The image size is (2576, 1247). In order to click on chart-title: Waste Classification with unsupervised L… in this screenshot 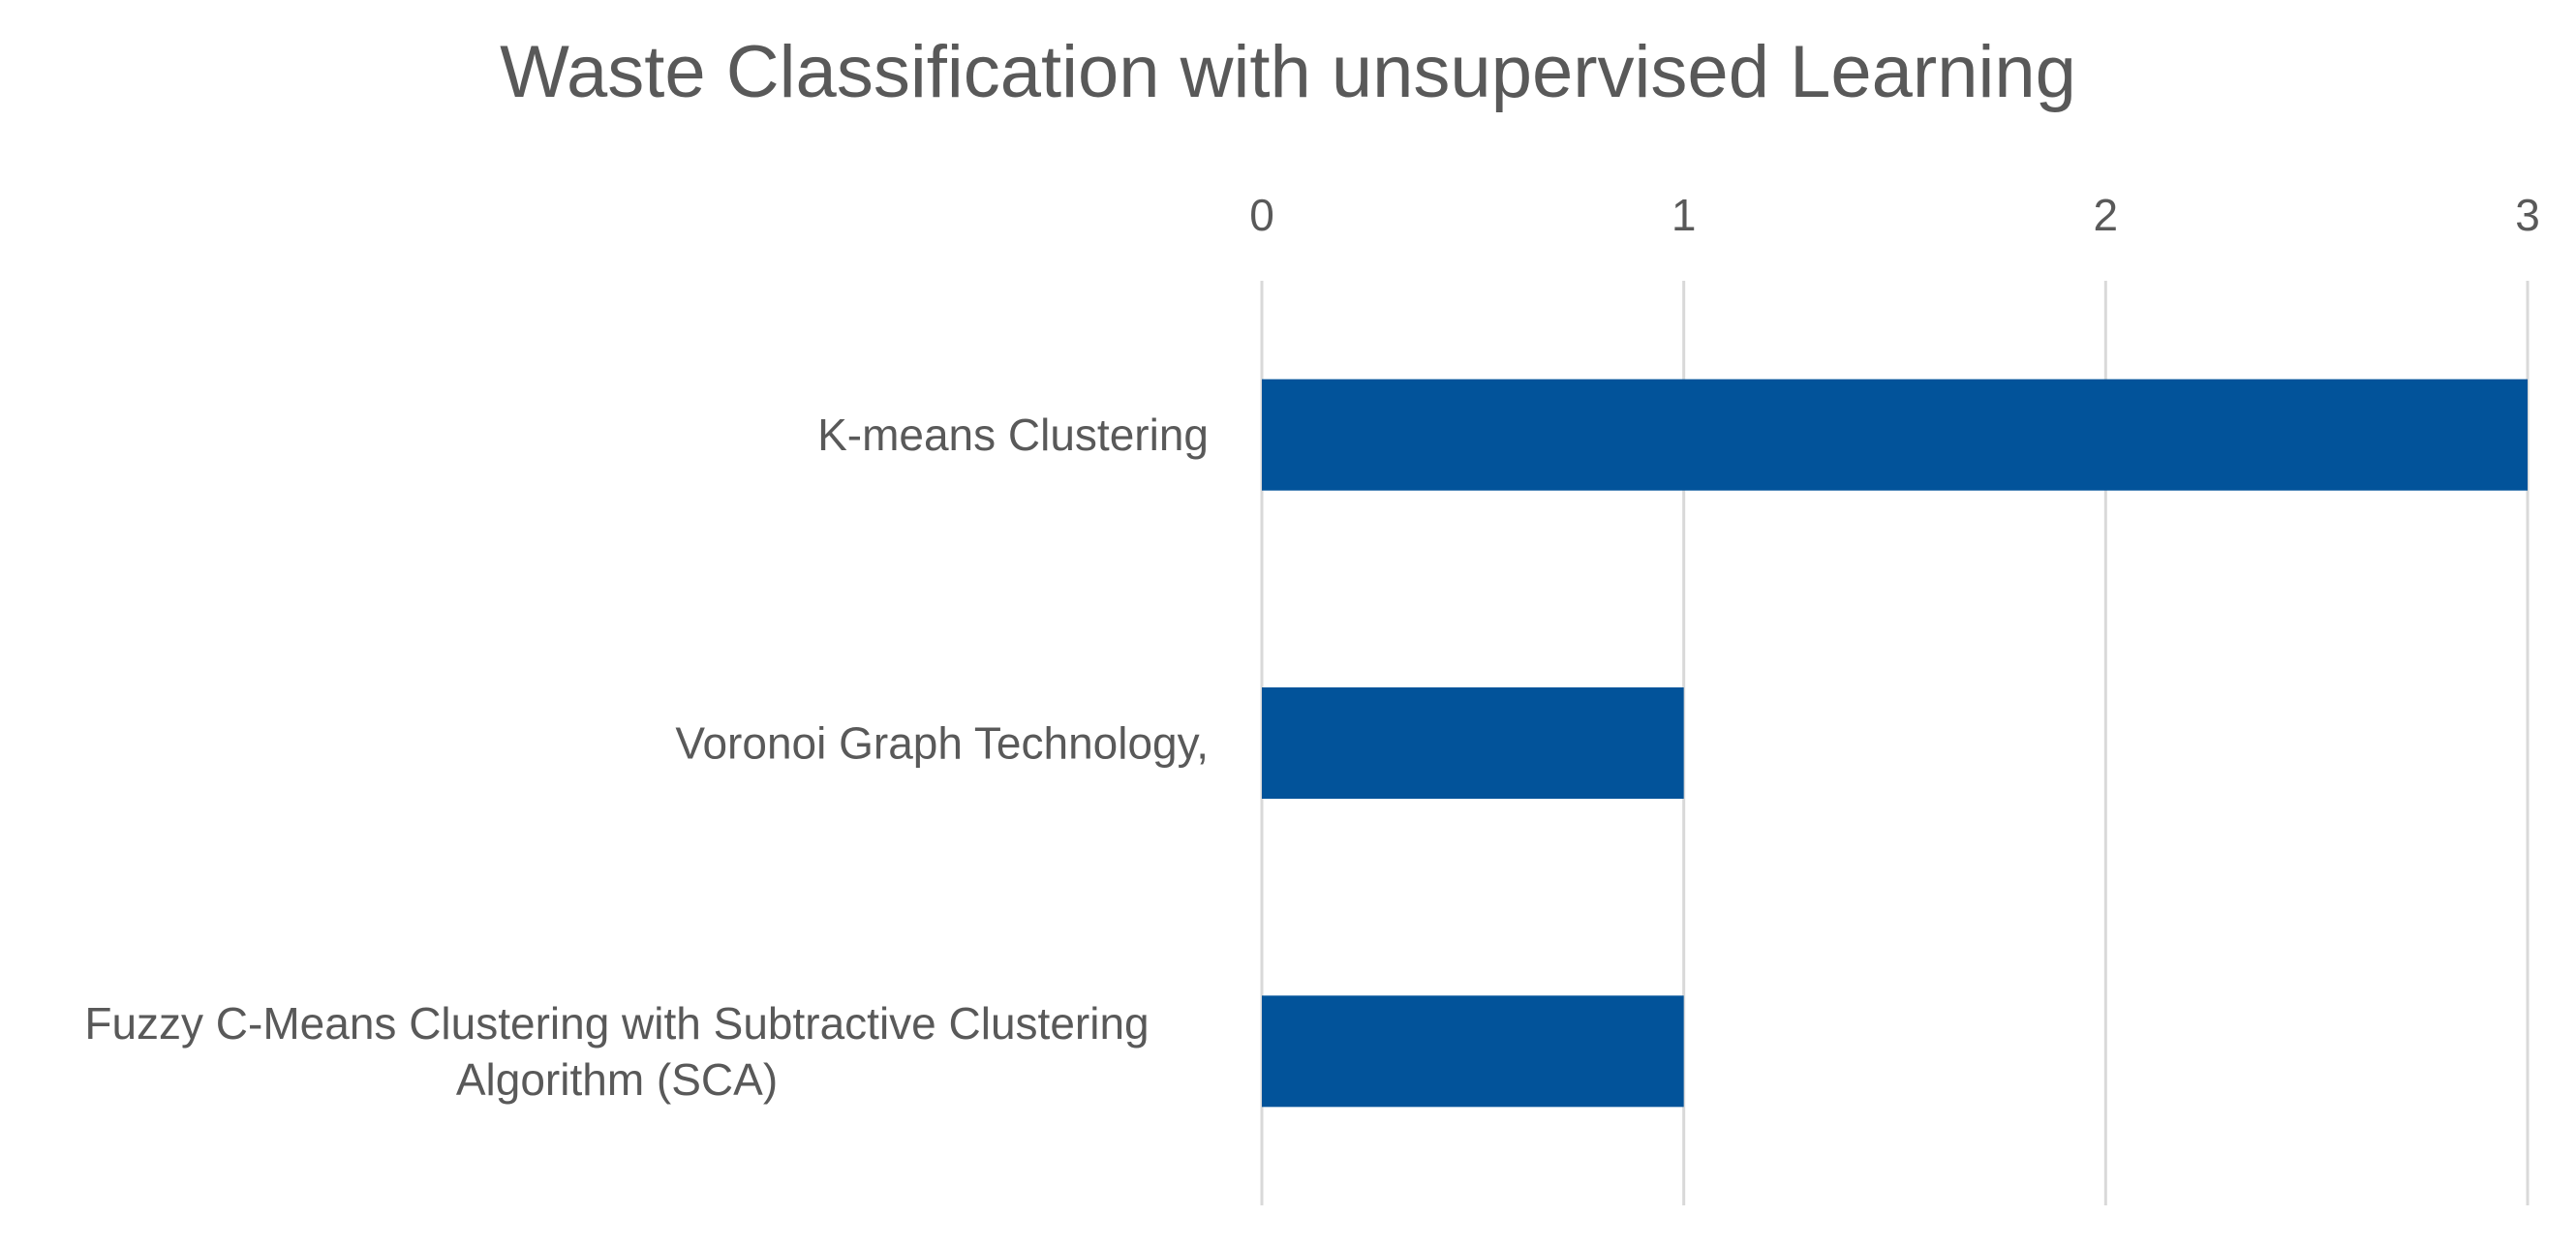, I will do `click(1288, 72)`.